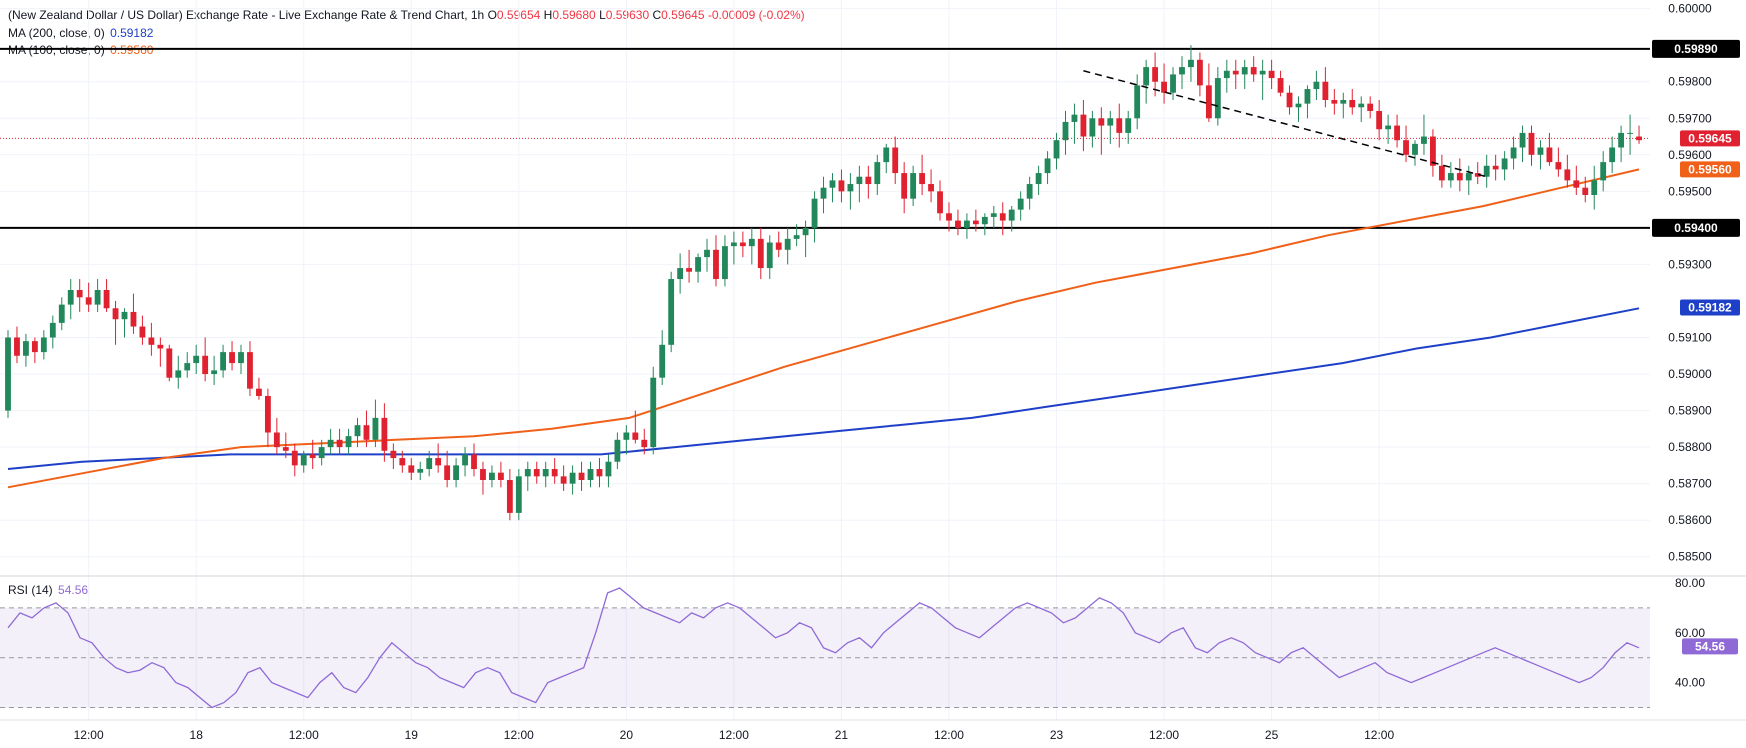  What do you see at coordinates (132, 33) in the screenshot?
I see `ma200-value: 0.59182` at bounding box center [132, 33].